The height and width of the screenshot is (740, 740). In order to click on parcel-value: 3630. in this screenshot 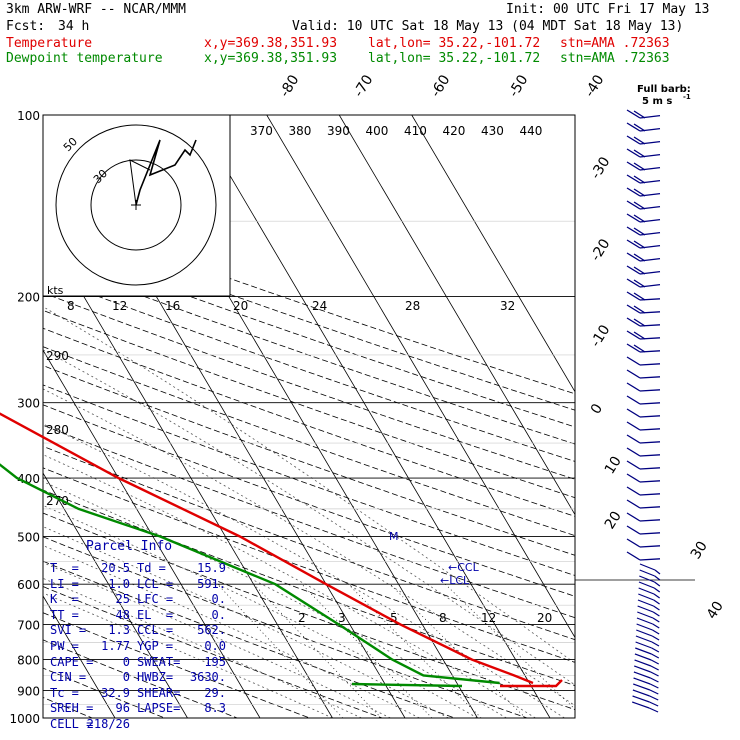, I will do `click(207, 677)`.